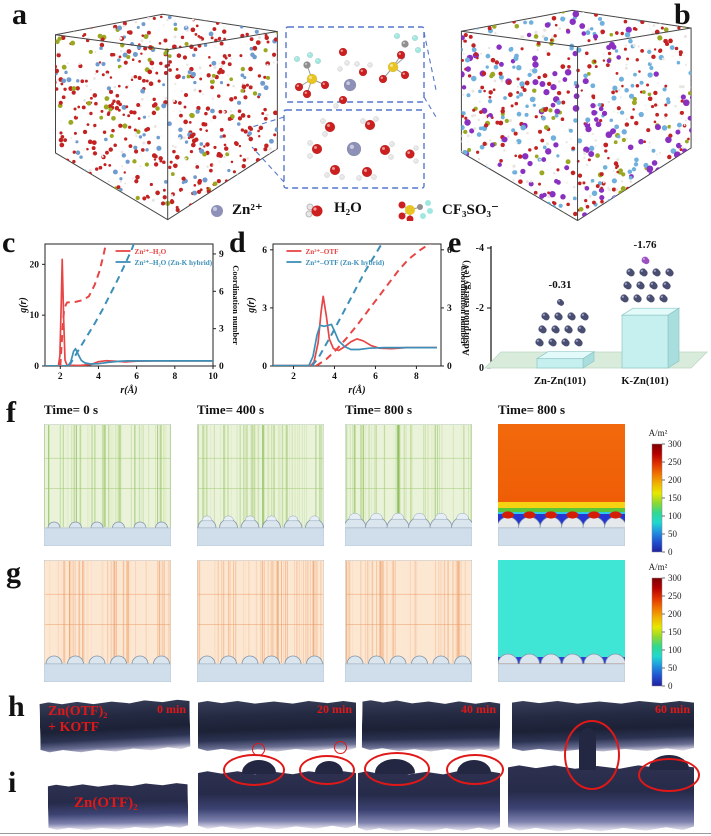 This screenshot has height=836, width=711. I want to click on current-density-map-f, so click(561, 485).